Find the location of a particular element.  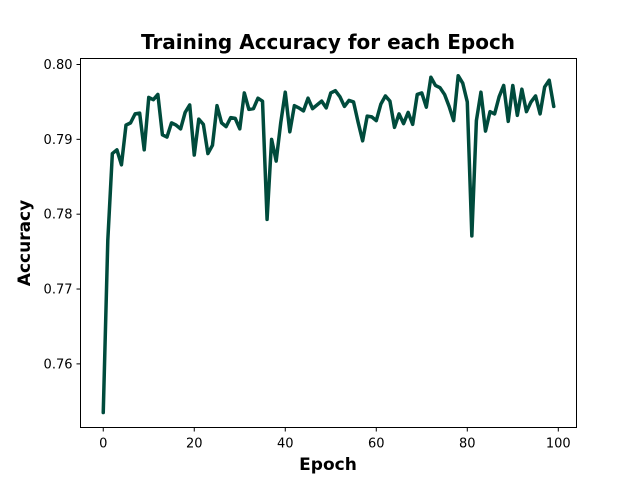

y-tick-label: 0.80 is located at coordinates (58, 65).